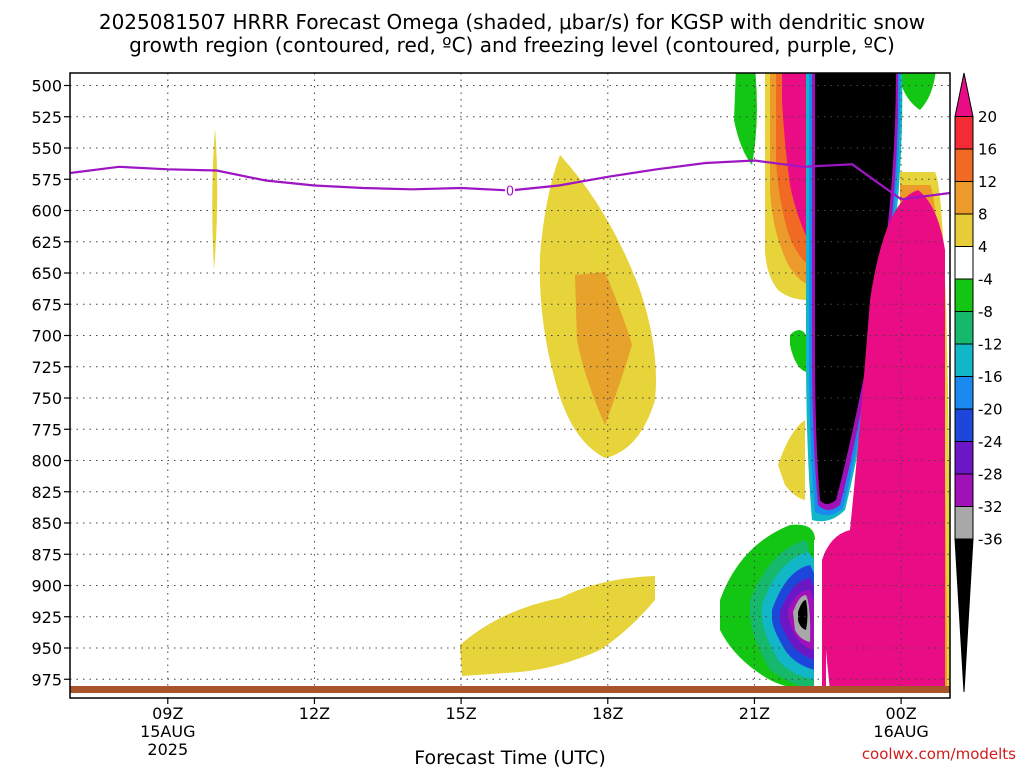  I want to click on colorbar-label-2: 12, so click(987, 182).